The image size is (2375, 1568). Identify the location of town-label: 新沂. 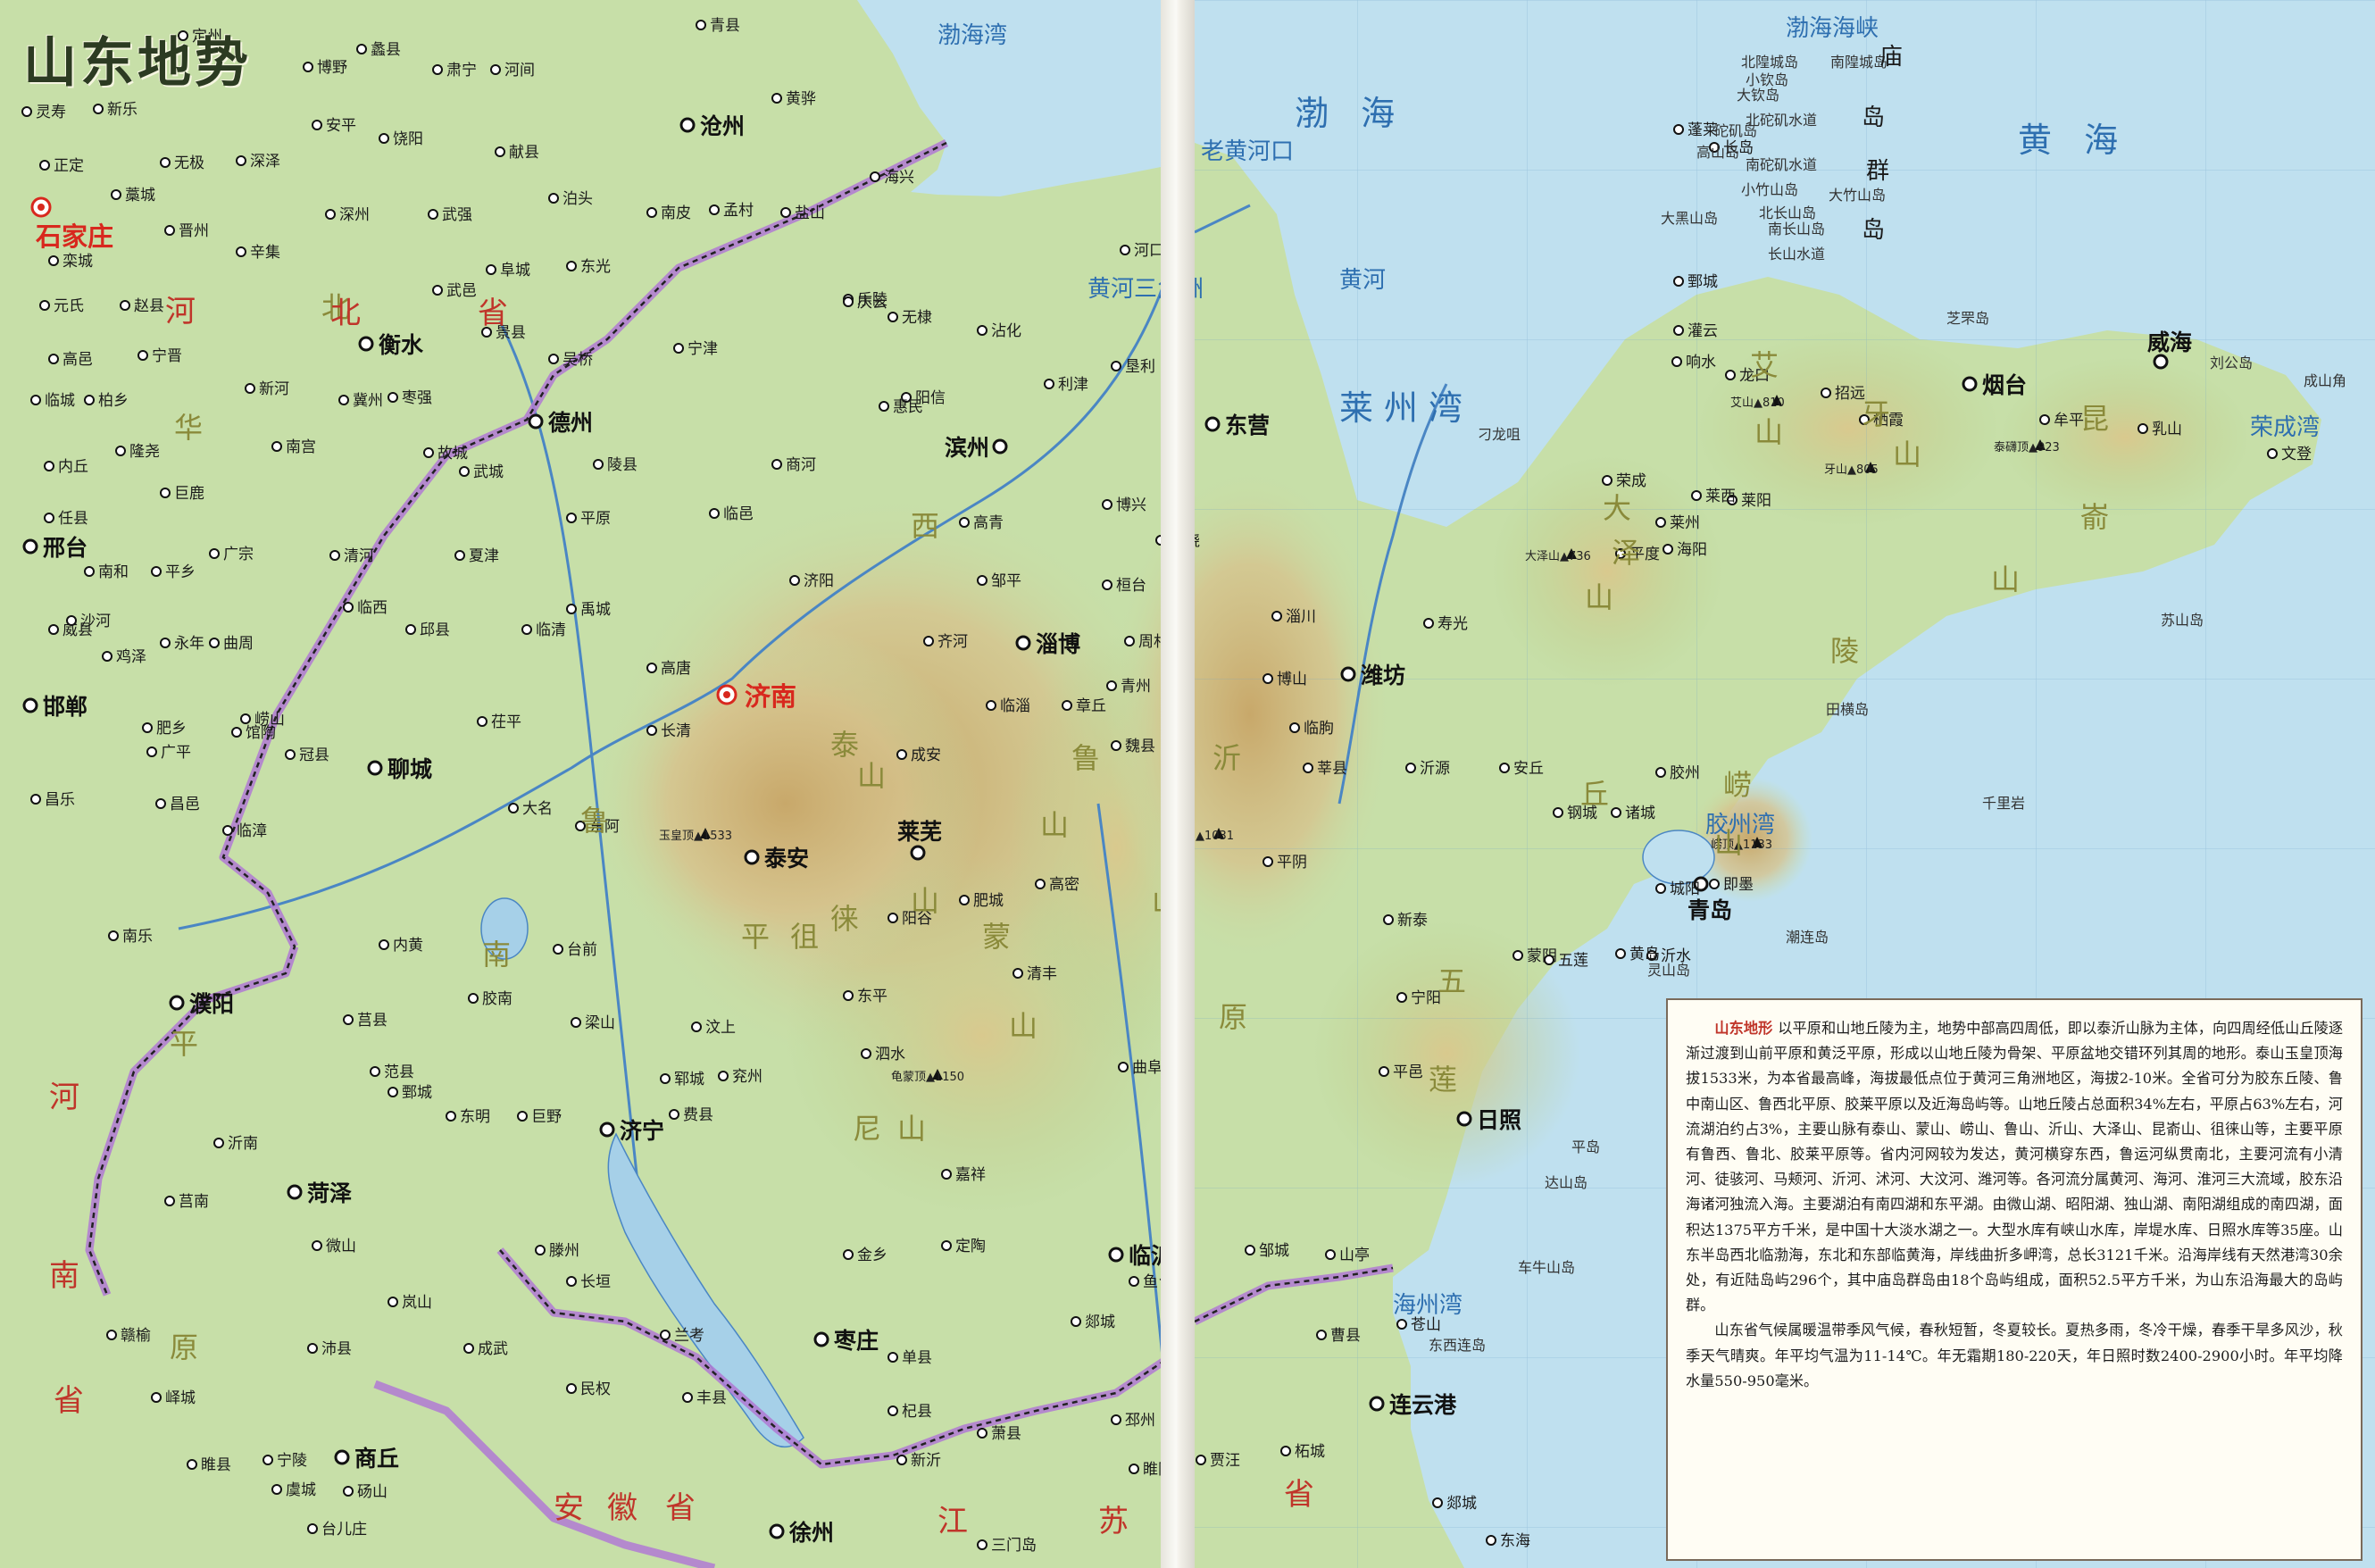
(926, 1461).